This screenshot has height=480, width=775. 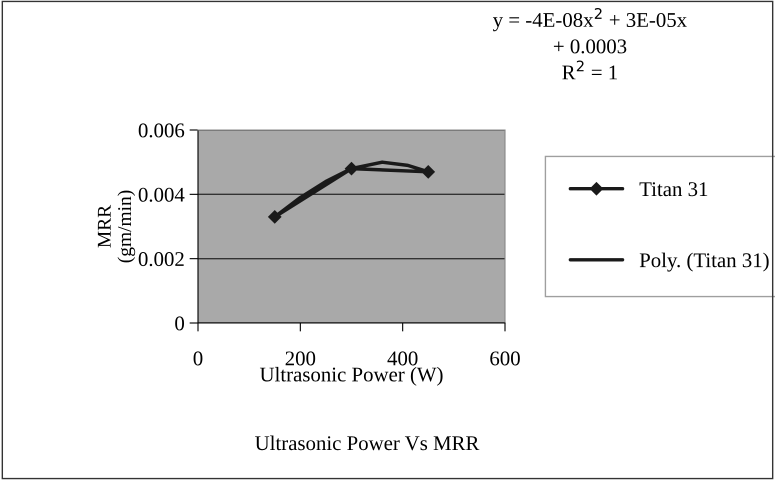 I want to click on x-tick-label: 0, so click(x=198, y=358).